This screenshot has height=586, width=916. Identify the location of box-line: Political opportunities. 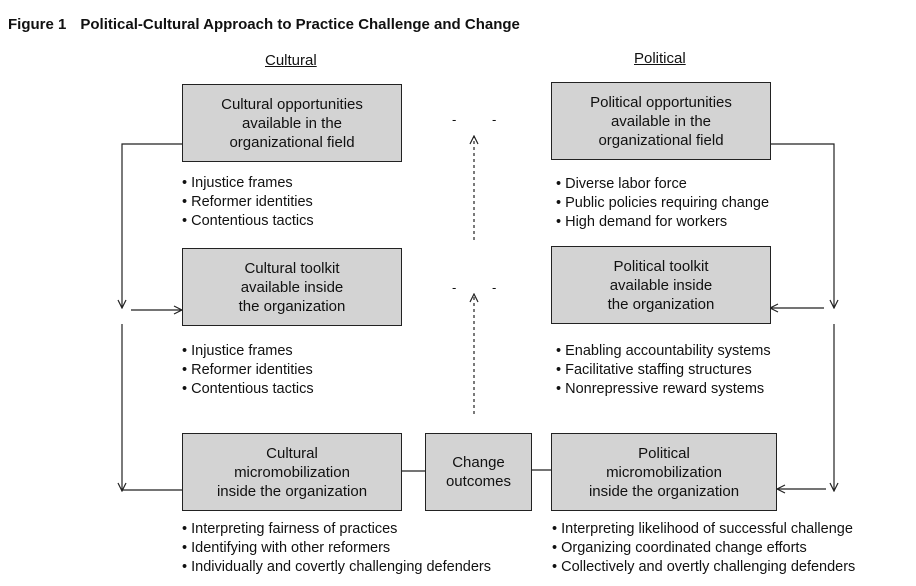
(661, 102).